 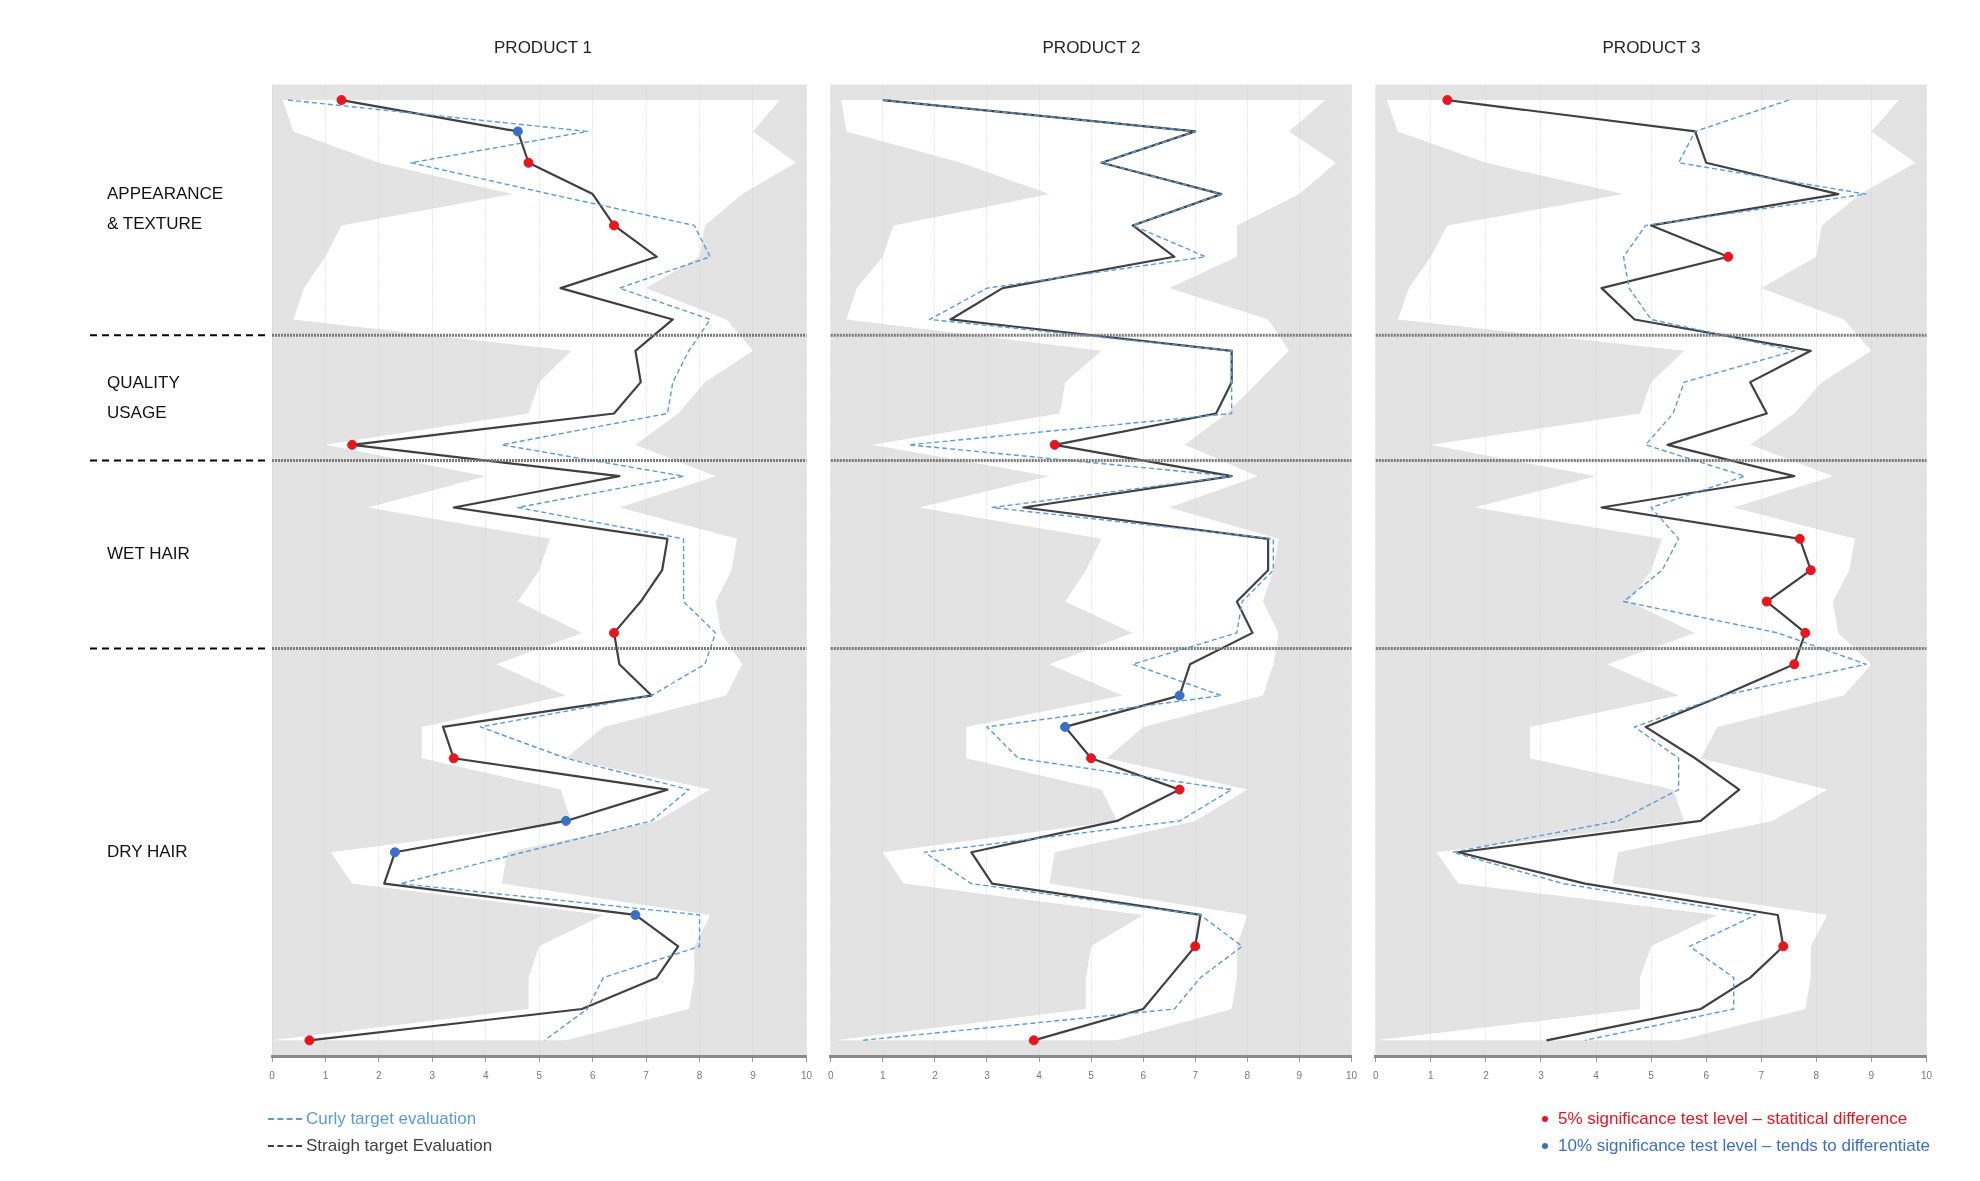 I want to click on legend-label: Straigh target Evaluation, so click(x=399, y=1146).